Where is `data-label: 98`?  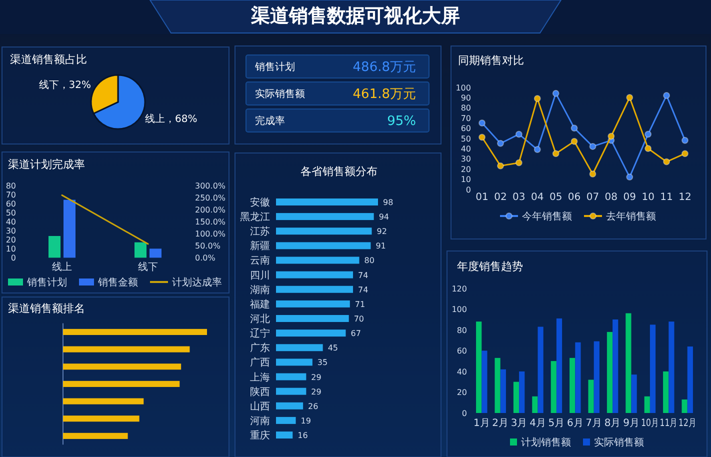
data-label: 98 is located at coordinates (388, 202).